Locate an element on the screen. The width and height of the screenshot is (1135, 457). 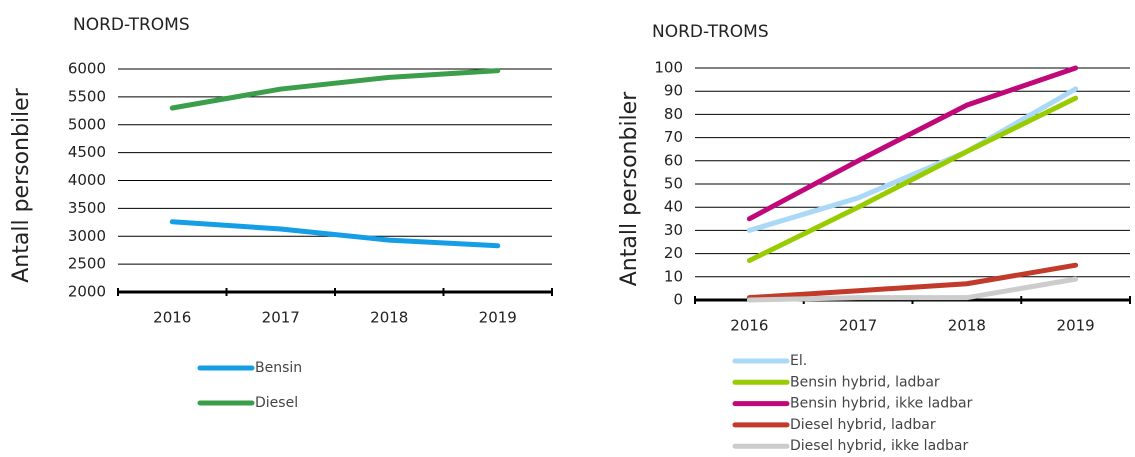
legend-label: Diesel hybrid, ladbar is located at coordinates (863, 425).